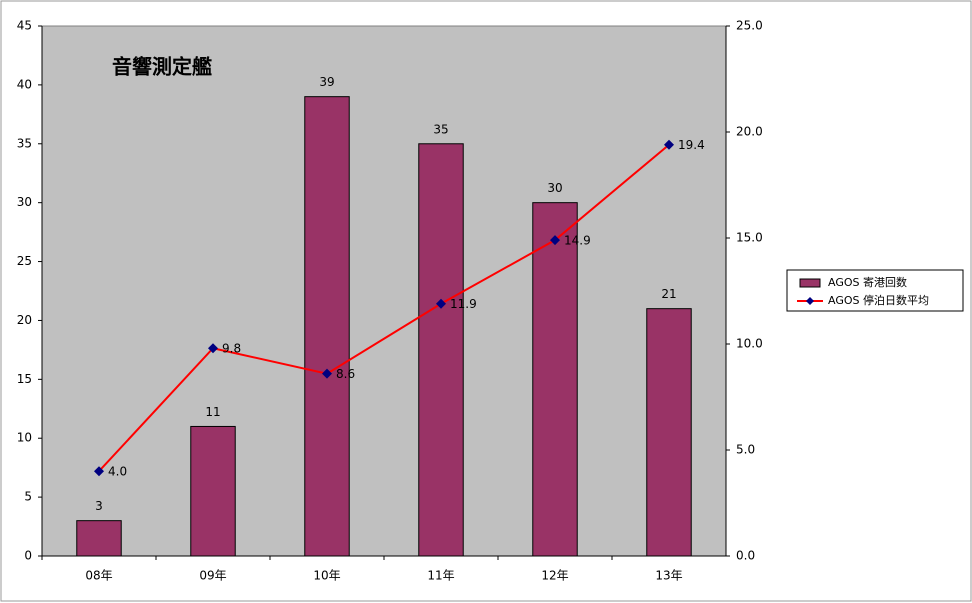  What do you see at coordinates (24, 261) in the screenshot?
I see `y-tick-label: 25` at bounding box center [24, 261].